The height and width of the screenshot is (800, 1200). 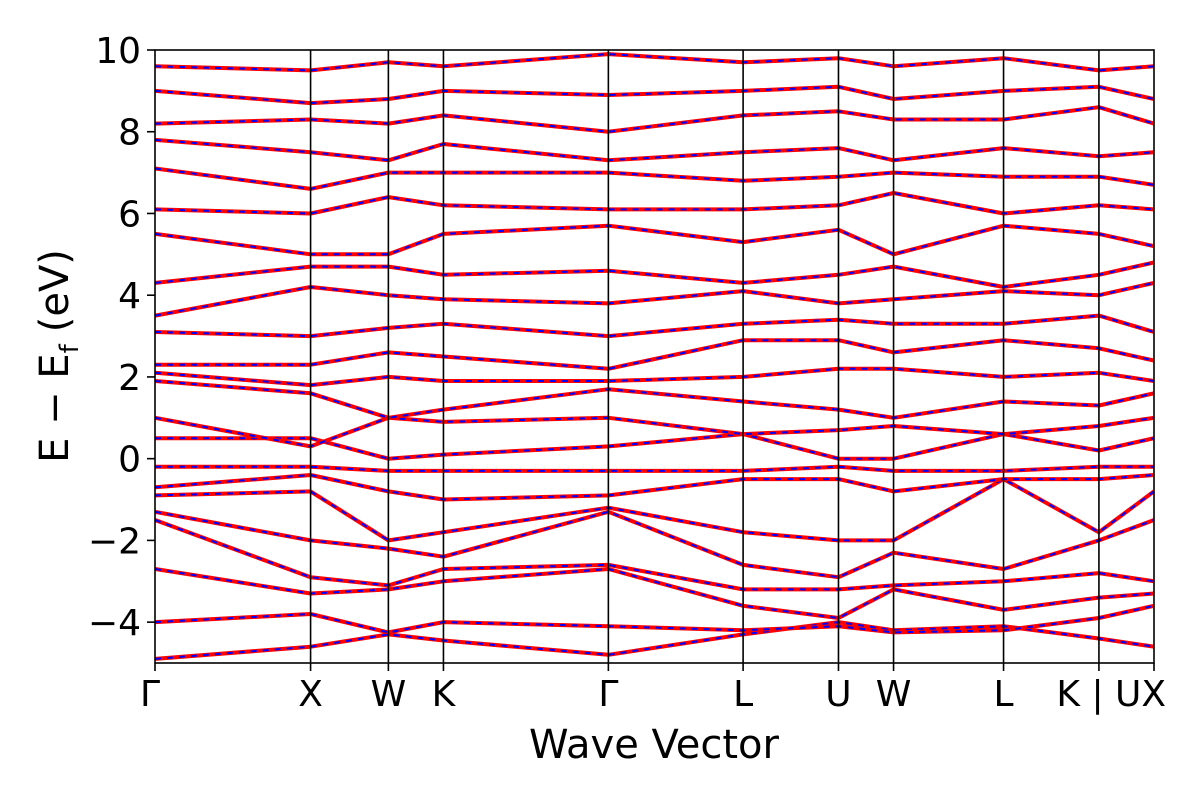 What do you see at coordinates (1098, 694) in the screenshot?
I see `x-tick-label: K | U` at bounding box center [1098, 694].